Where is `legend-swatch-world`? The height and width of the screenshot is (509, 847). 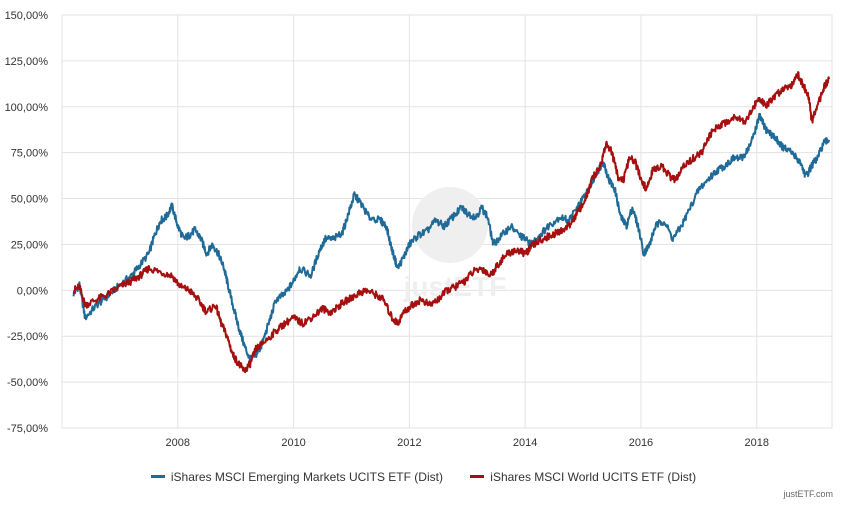
legend-swatch-world is located at coordinates (477, 476).